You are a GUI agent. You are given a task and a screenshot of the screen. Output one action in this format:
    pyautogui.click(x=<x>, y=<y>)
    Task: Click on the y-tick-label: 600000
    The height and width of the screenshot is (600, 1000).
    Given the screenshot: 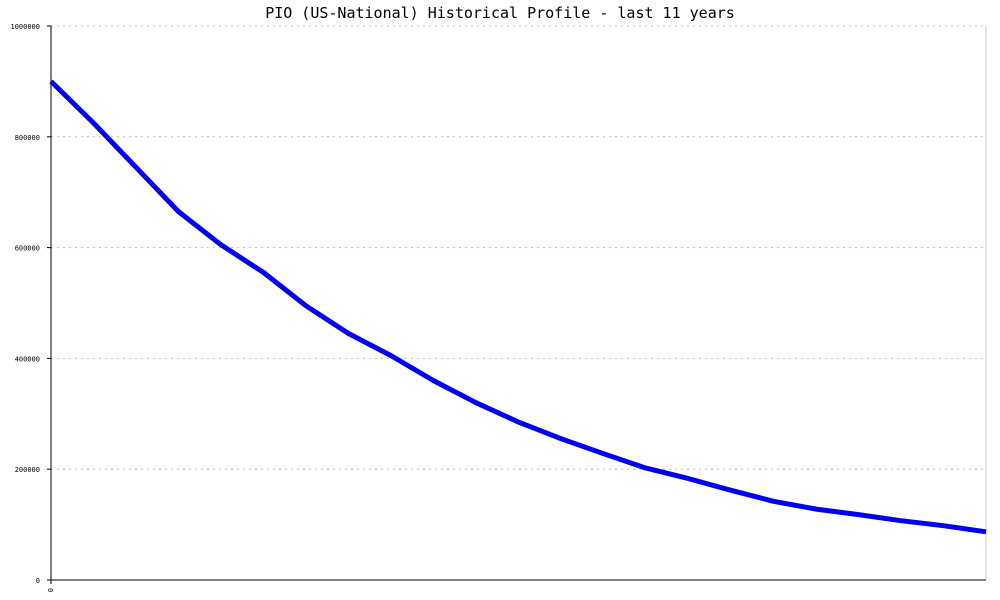 What is the action you would take?
    pyautogui.click(x=27, y=249)
    